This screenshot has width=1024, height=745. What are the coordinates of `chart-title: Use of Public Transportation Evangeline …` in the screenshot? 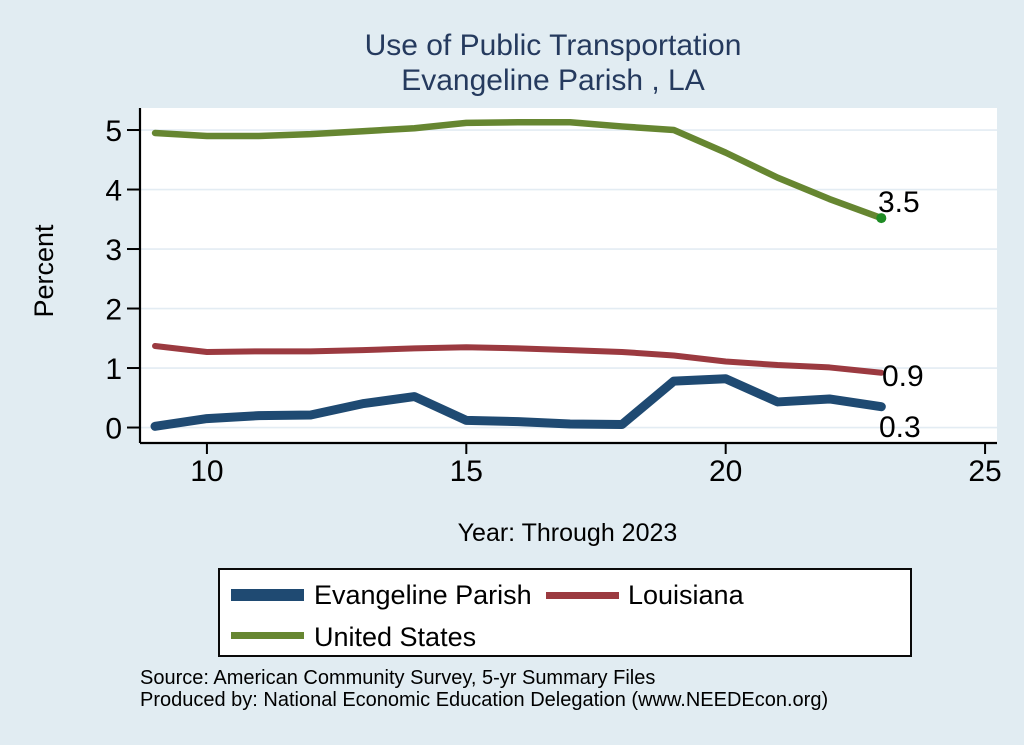 It's located at (553, 63).